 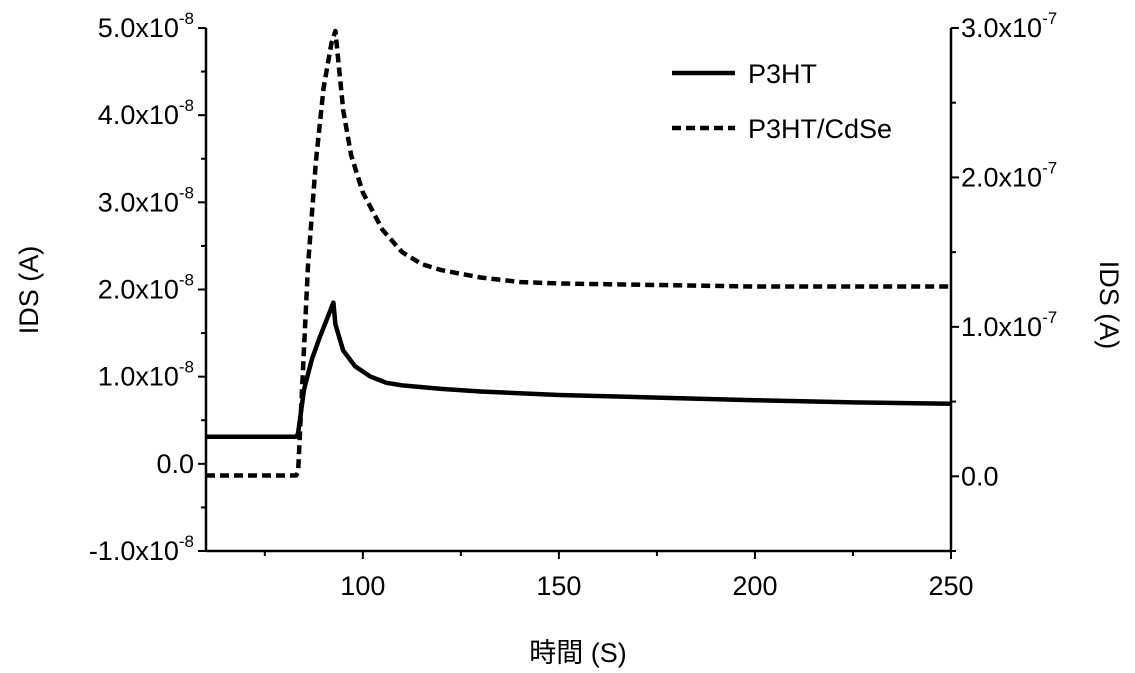 What do you see at coordinates (1004, 280) in the screenshot?
I see `y-axis-right: 0.0 1.0x10⁻⁷ 2.0x10⁻⁷ 3.0x10⁻⁷` at bounding box center [1004, 280].